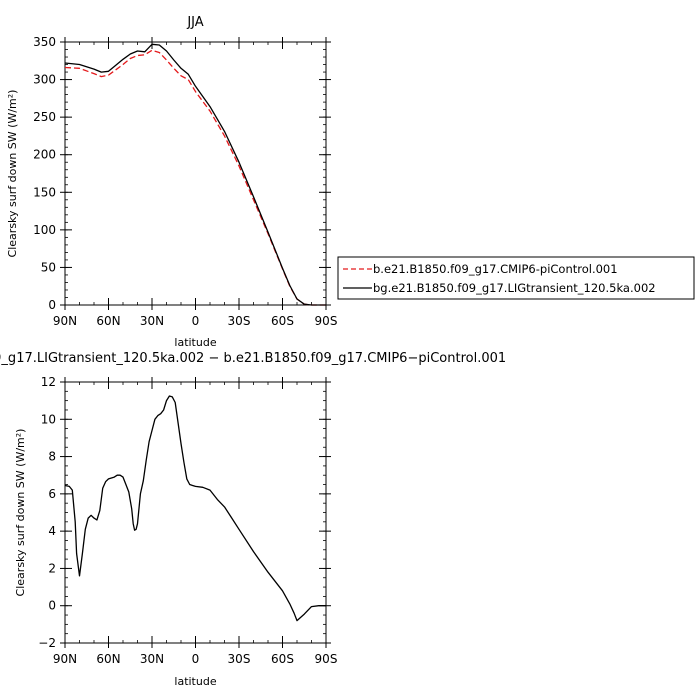 This screenshot has width=700, height=700. I want to click on plot-title: JJA, so click(194, 22).